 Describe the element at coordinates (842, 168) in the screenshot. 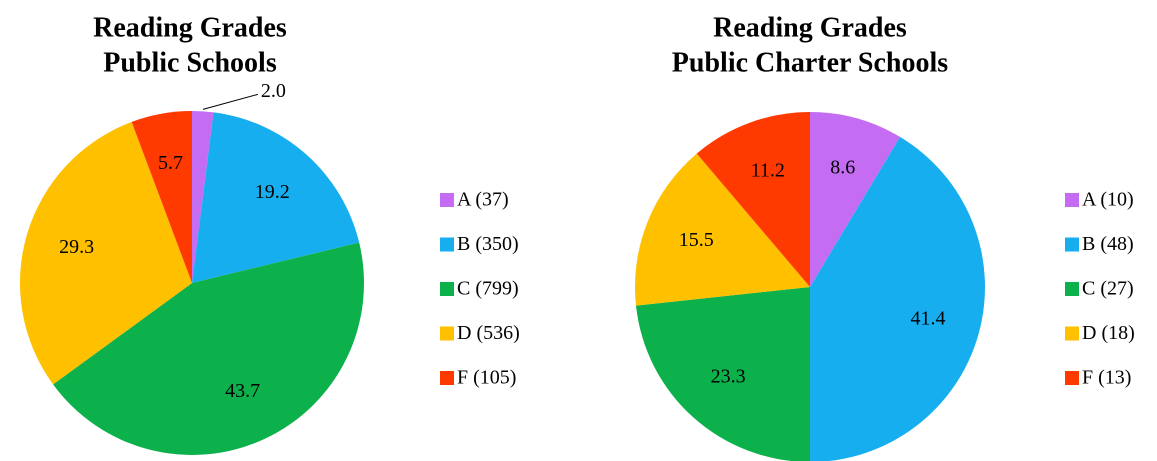

I see `data-label: 8.6` at that location.